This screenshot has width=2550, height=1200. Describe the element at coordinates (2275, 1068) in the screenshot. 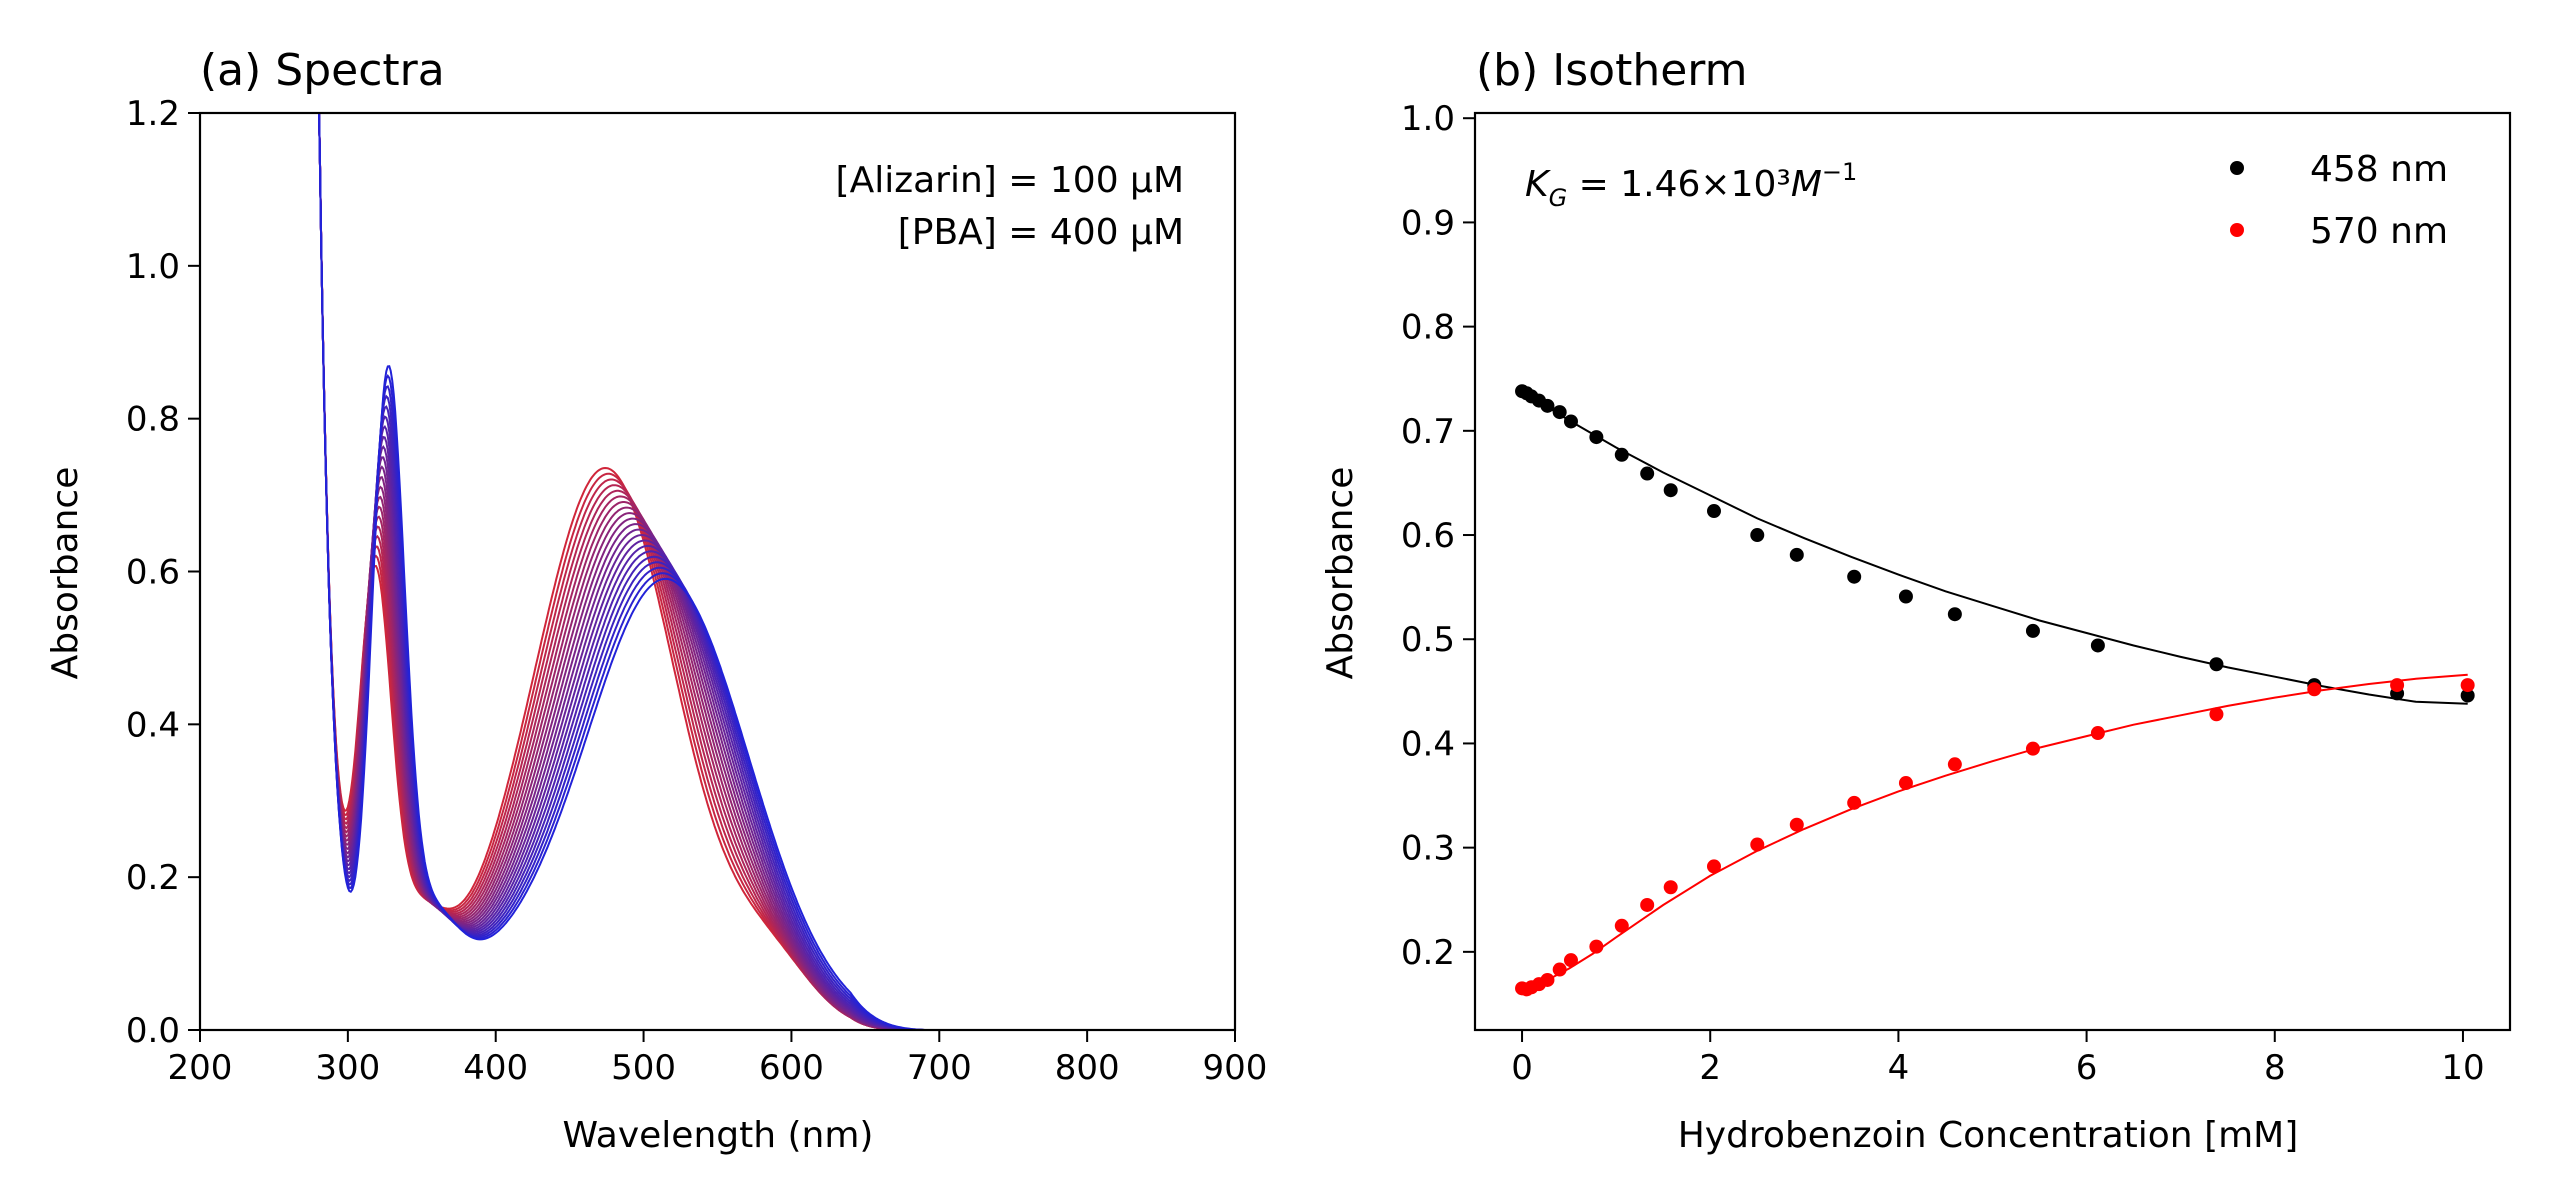

I see `isotherm-x-tick-label: 8` at that location.